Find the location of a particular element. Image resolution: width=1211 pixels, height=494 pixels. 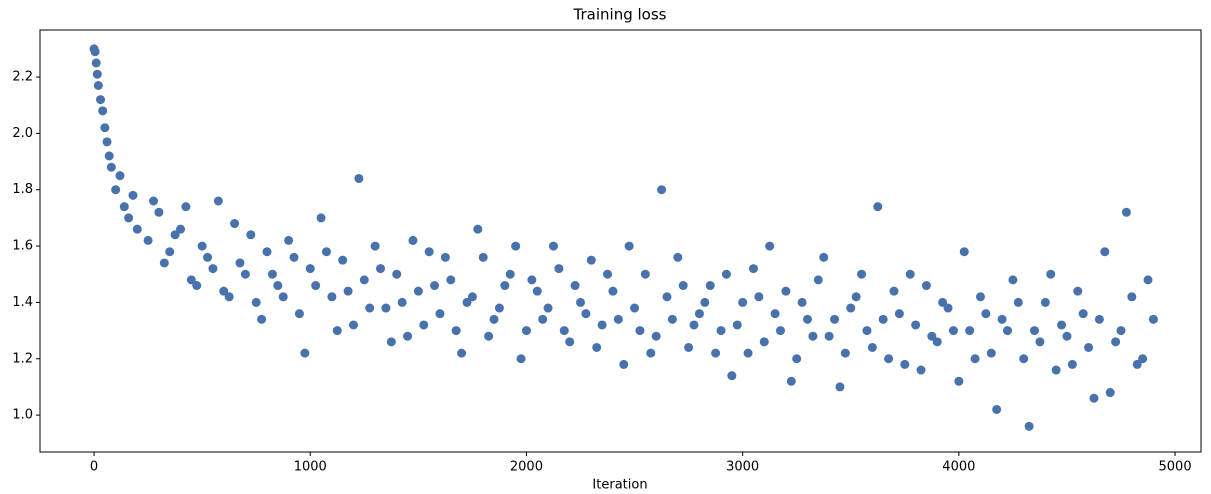

x-tick-label: 1000 is located at coordinates (310, 467).